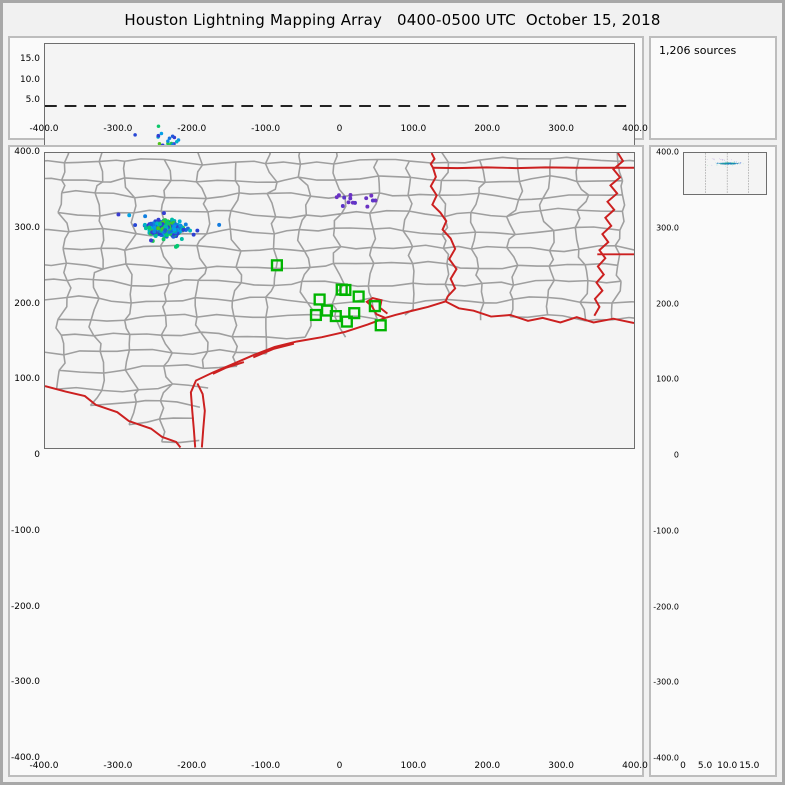  What do you see at coordinates (533, 168) in the screenshot?
I see `ar-la-33n-line` at bounding box center [533, 168].